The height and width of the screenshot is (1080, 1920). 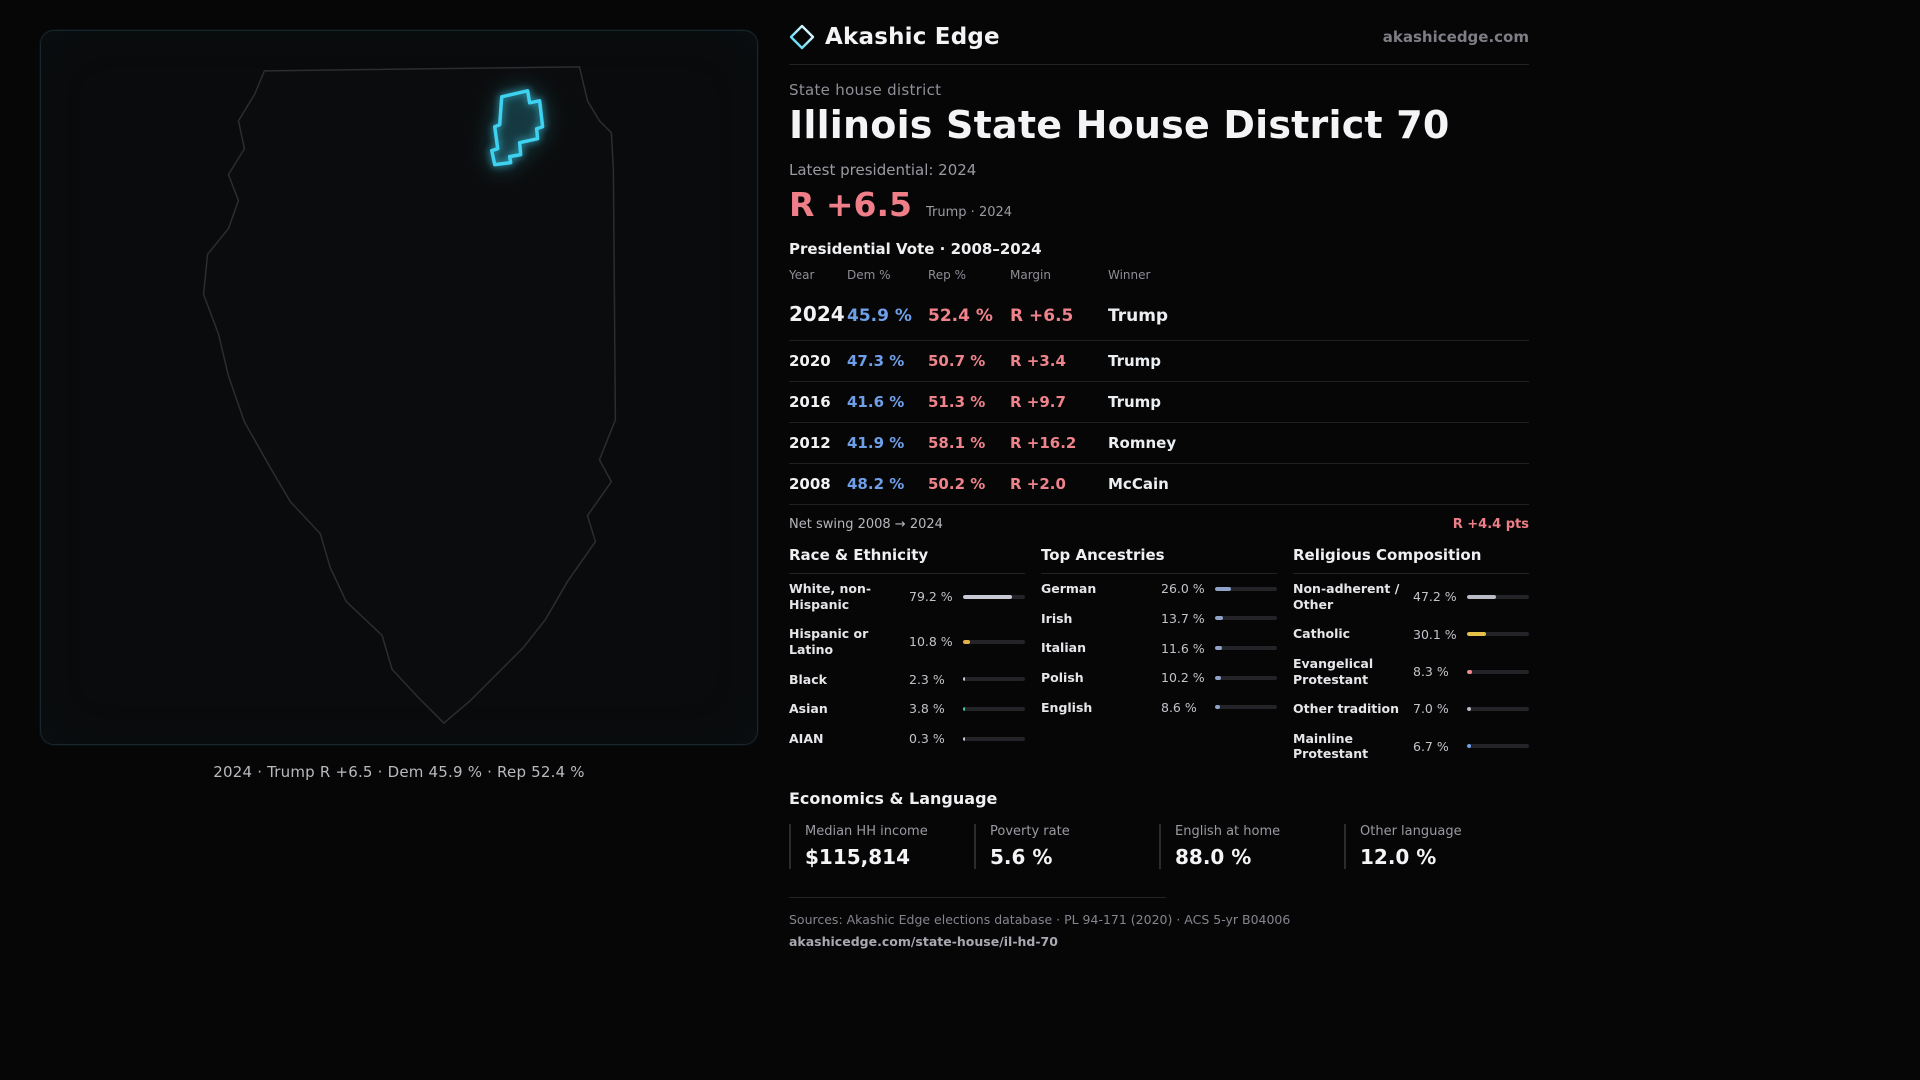 I want to click on demo-row: Mainline Protestant 6.7 %, so click(x=1411, y=746).